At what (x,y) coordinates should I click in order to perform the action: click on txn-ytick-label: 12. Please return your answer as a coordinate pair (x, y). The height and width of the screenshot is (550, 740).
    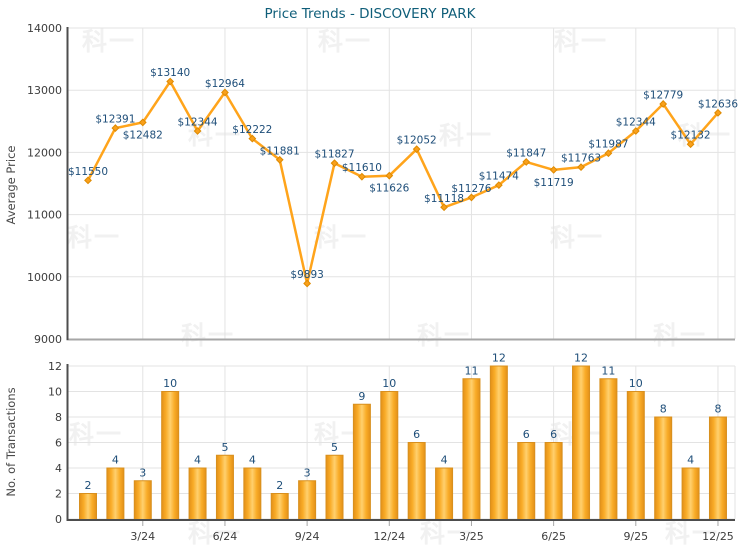
    Looking at the image, I should click on (55, 366).